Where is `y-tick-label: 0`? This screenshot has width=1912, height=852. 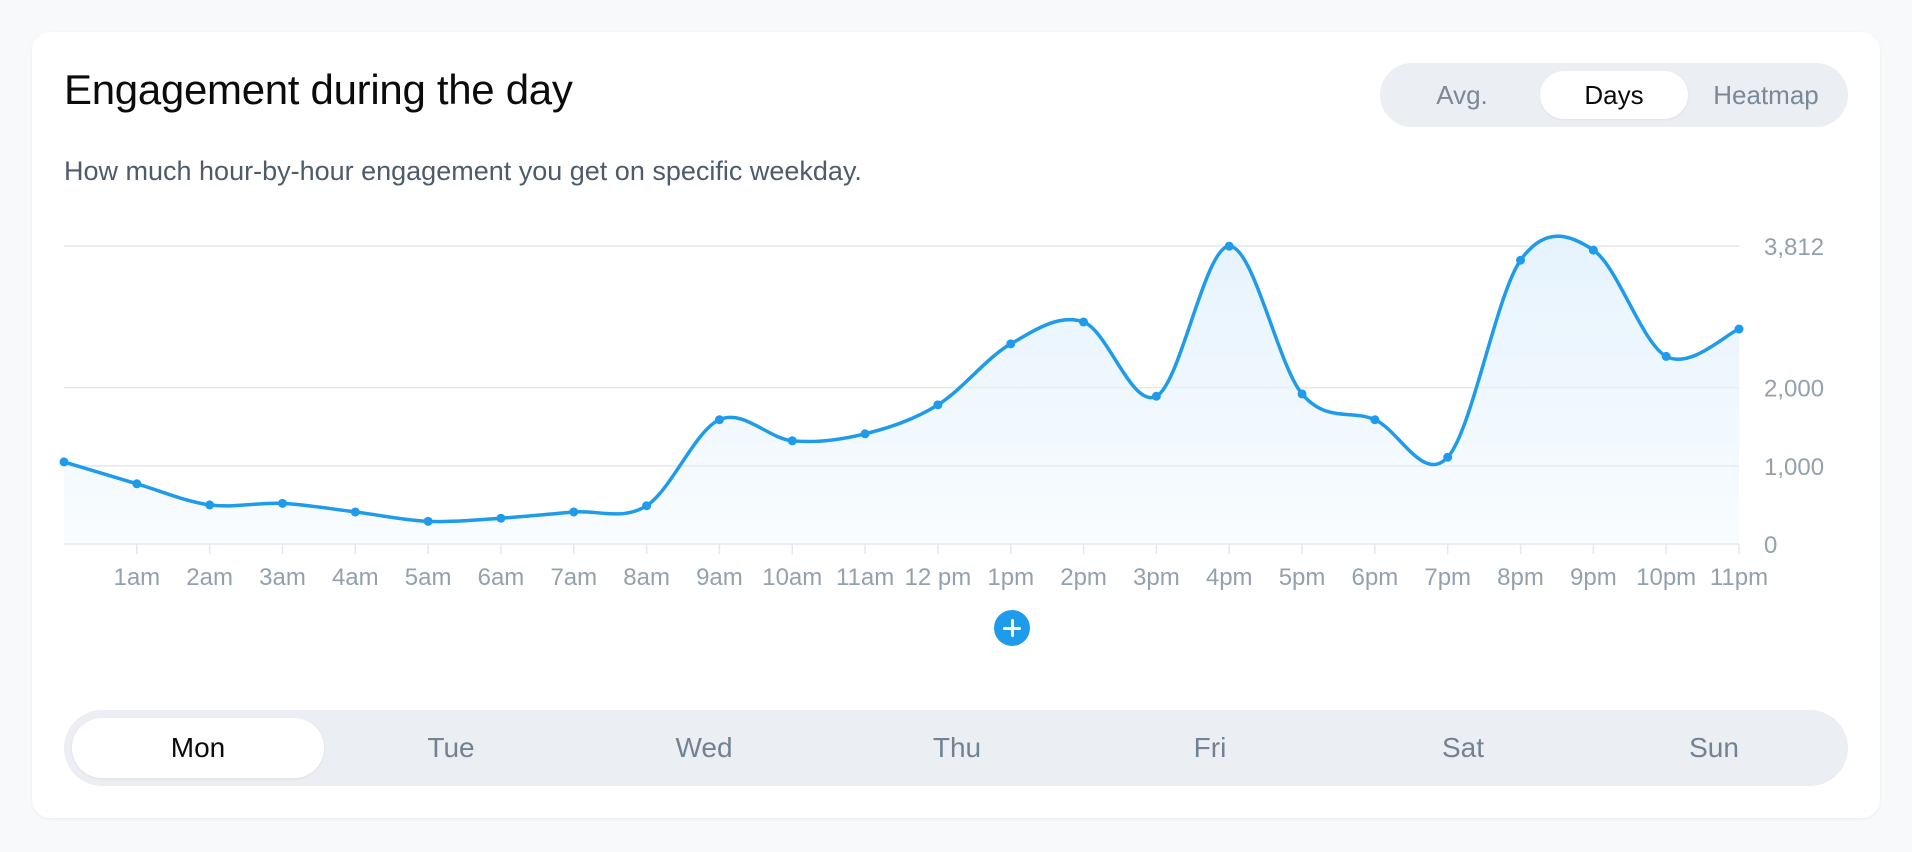
y-tick-label: 0 is located at coordinates (1770, 545).